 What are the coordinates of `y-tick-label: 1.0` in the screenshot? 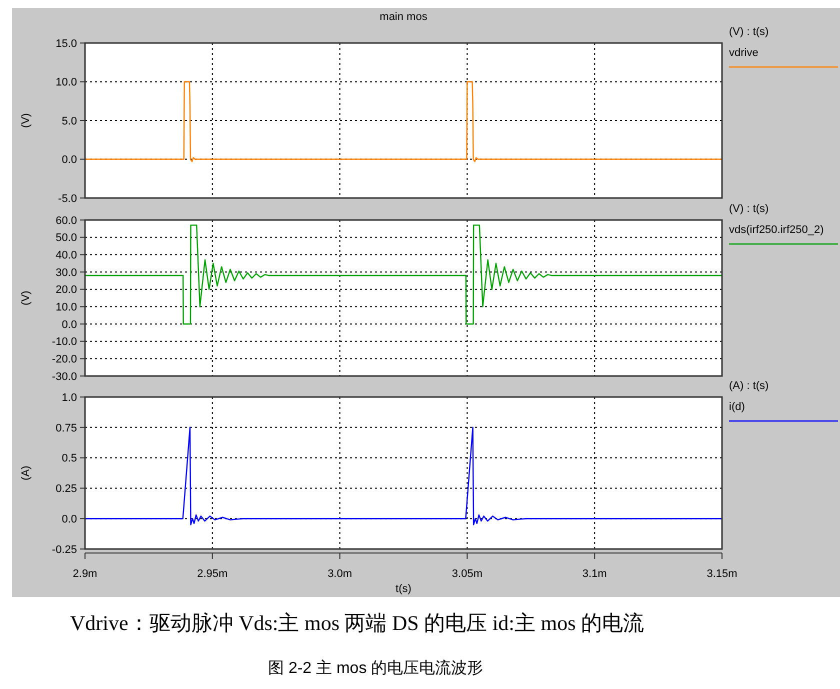 It's located at (69, 398).